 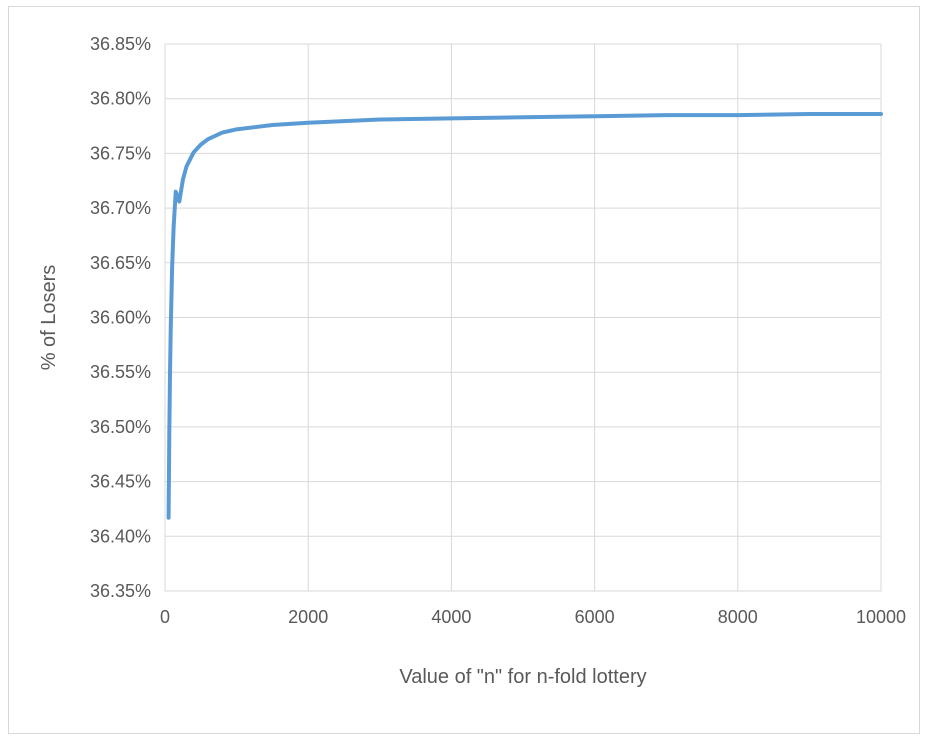 I want to click on x-tick-label: 4000, so click(x=451, y=617).